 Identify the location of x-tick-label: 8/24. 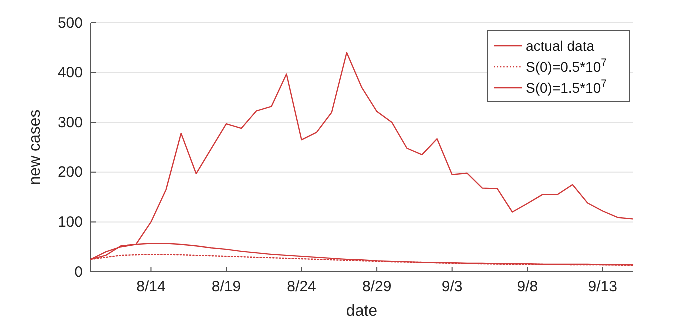
(301, 287).